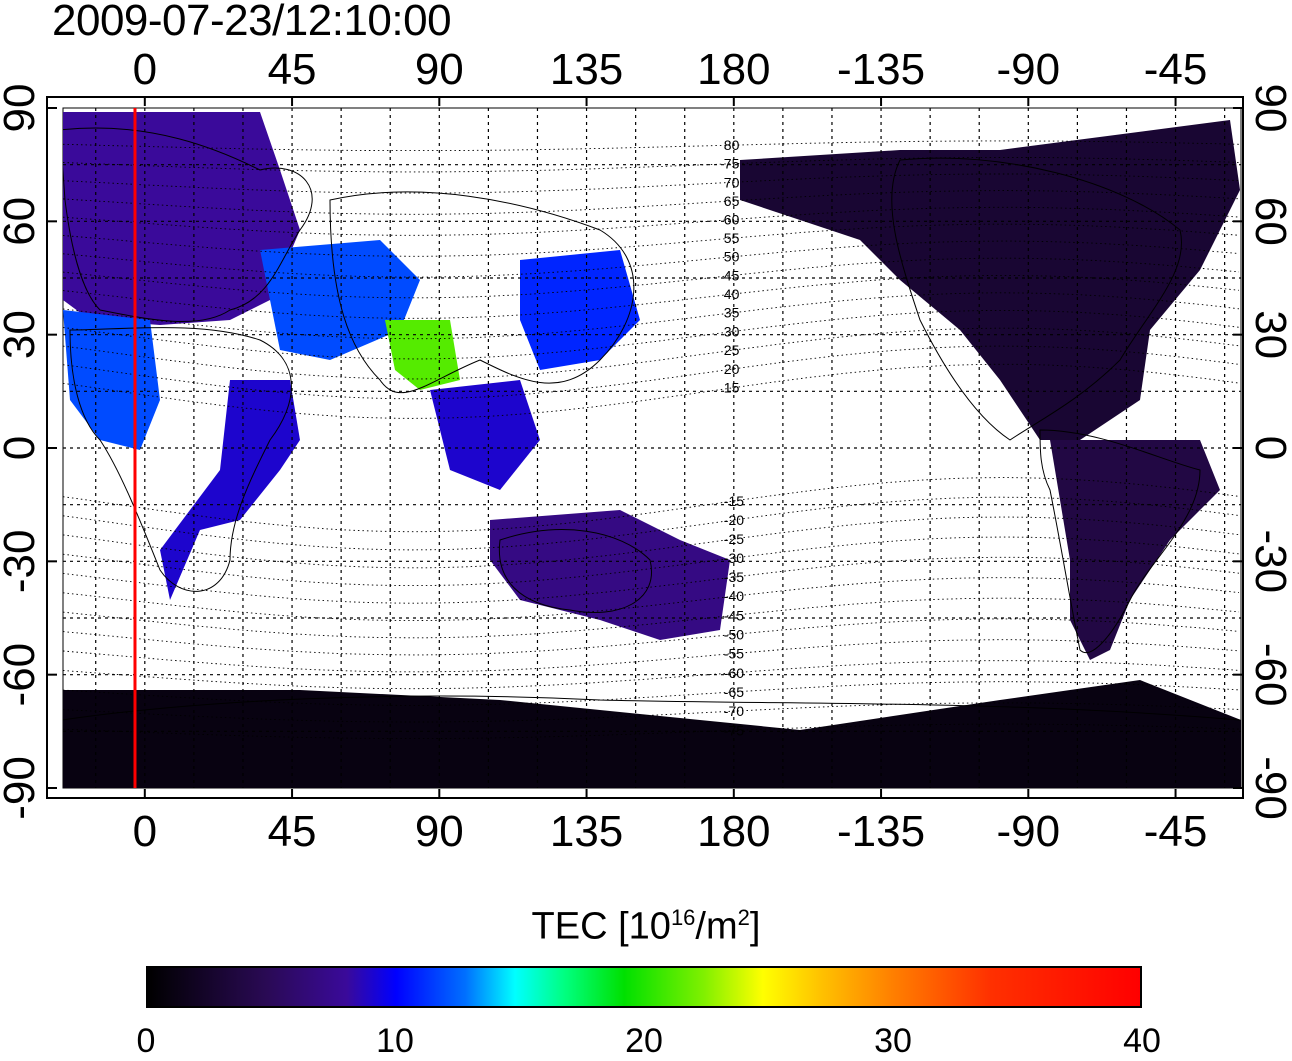 This screenshot has height=1061, width=1292. Describe the element at coordinates (439, 69) in the screenshot. I see `x-tick-label-top: 90` at that location.